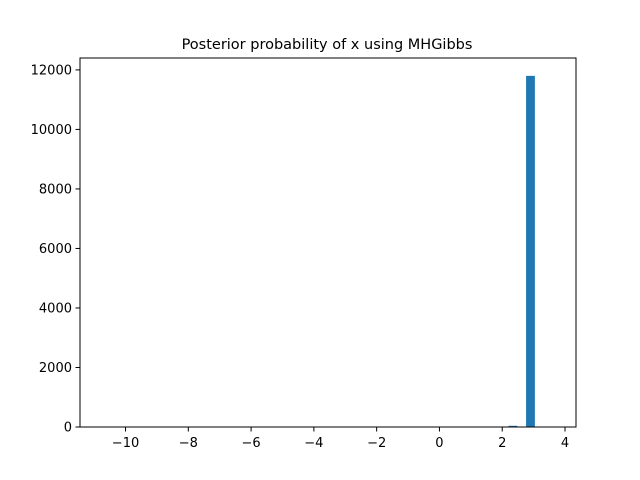 The width and height of the screenshot is (640, 480). Describe the element at coordinates (125, 443) in the screenshot. I see `x-tick-label: −10` at that location.